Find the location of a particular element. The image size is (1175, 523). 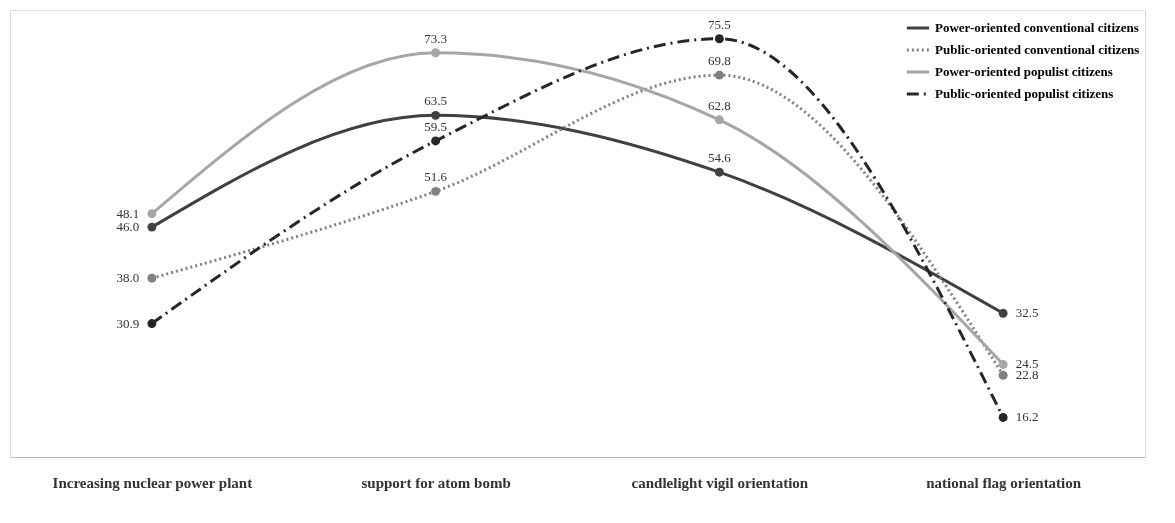

data-label: 38.0 is located at coordinates (128, 278).